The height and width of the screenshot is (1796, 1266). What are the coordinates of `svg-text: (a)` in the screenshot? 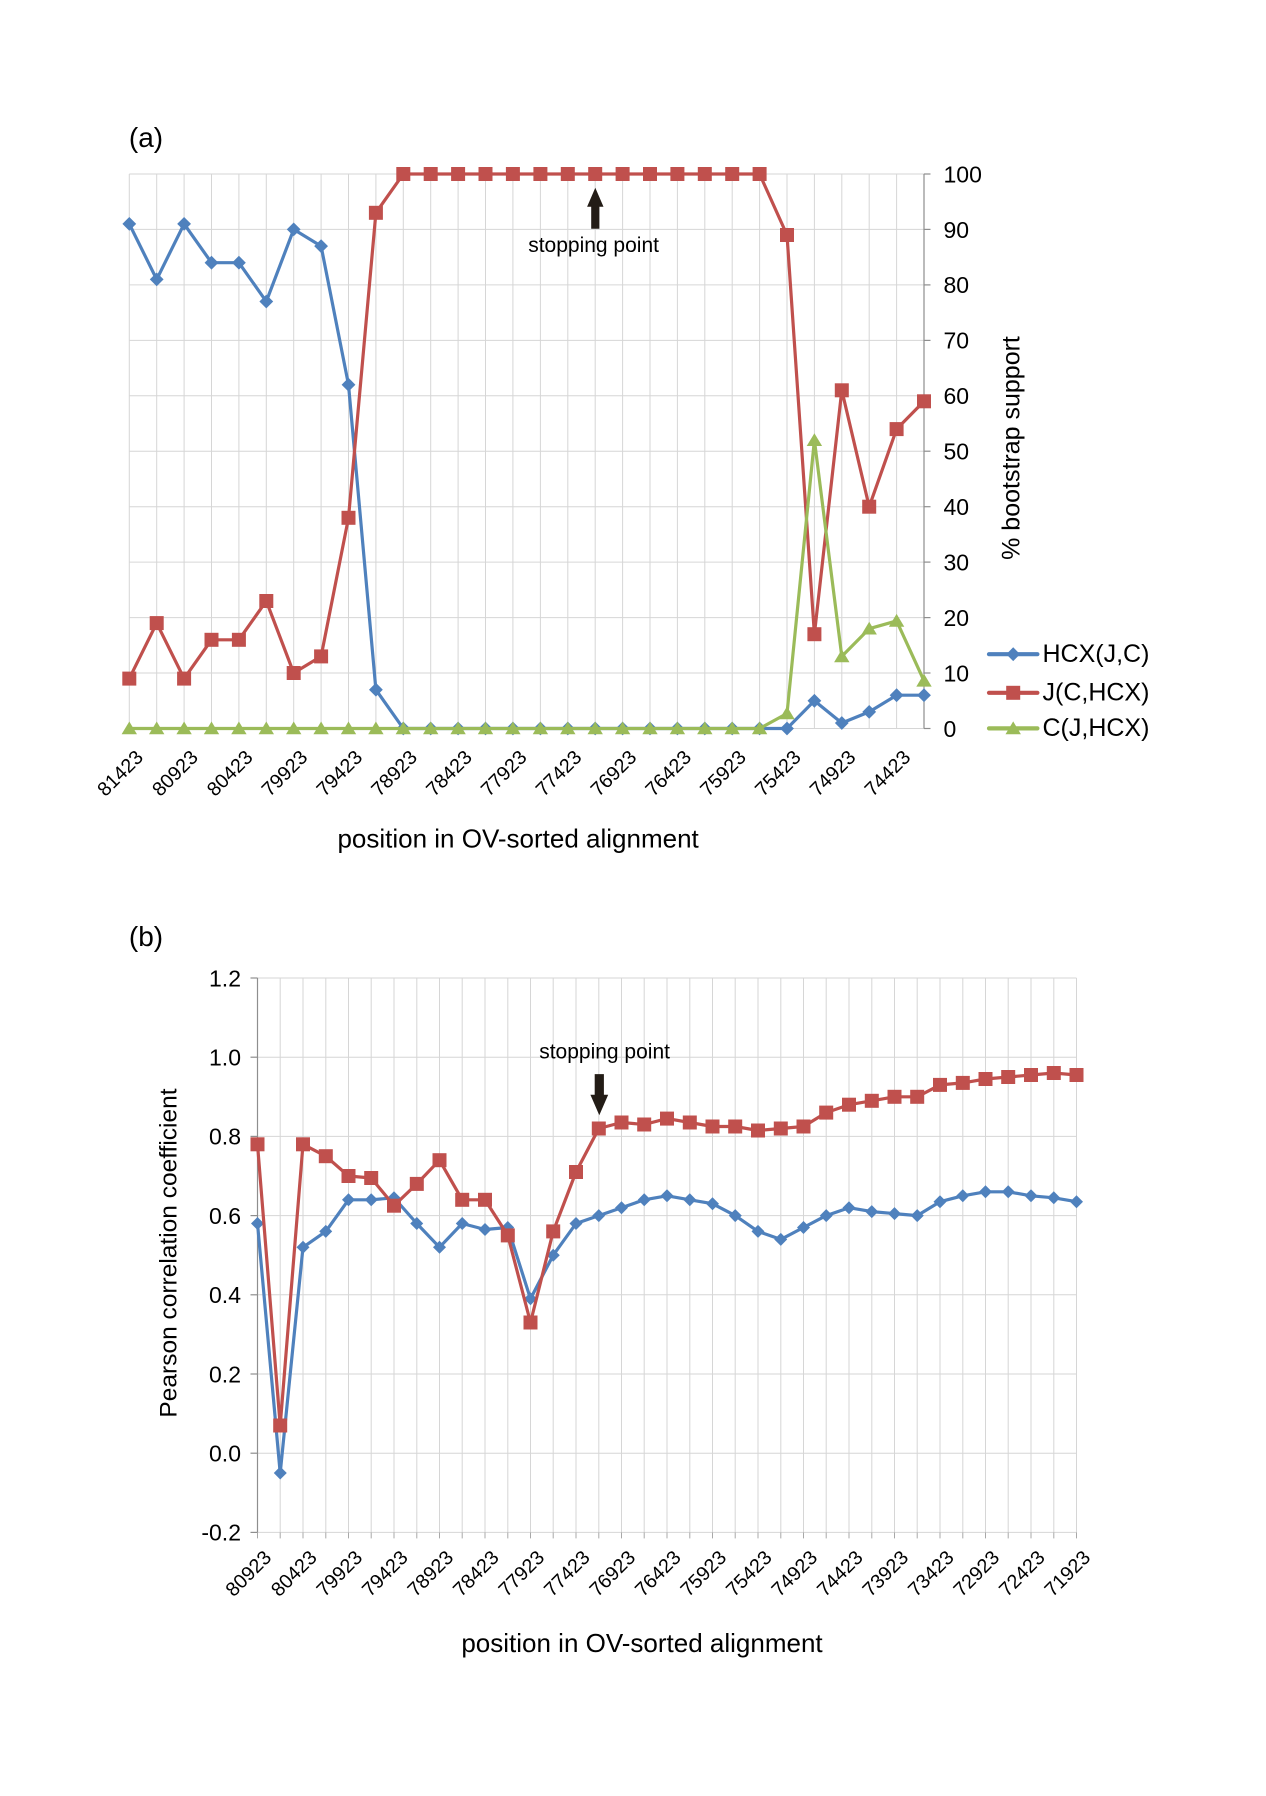 It's located at (146, 137).